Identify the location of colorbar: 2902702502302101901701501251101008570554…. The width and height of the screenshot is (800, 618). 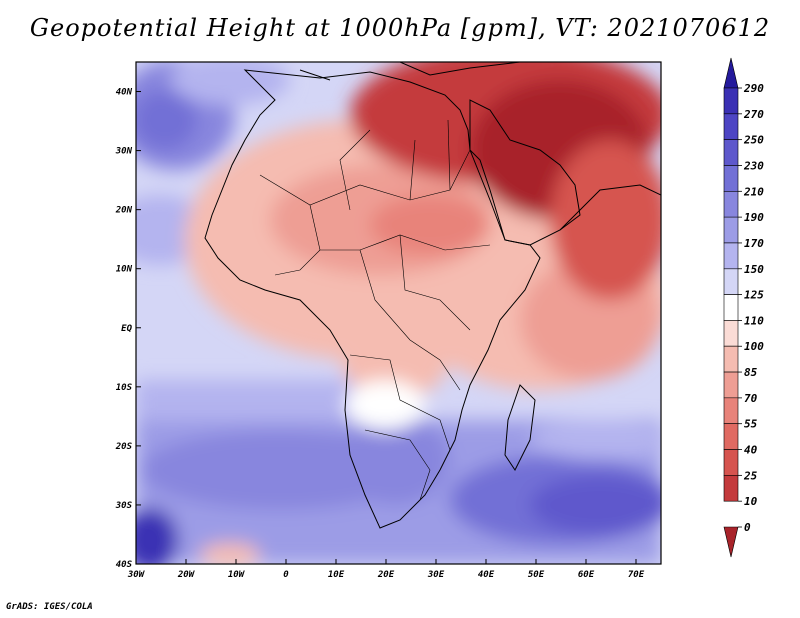
(743, 307).